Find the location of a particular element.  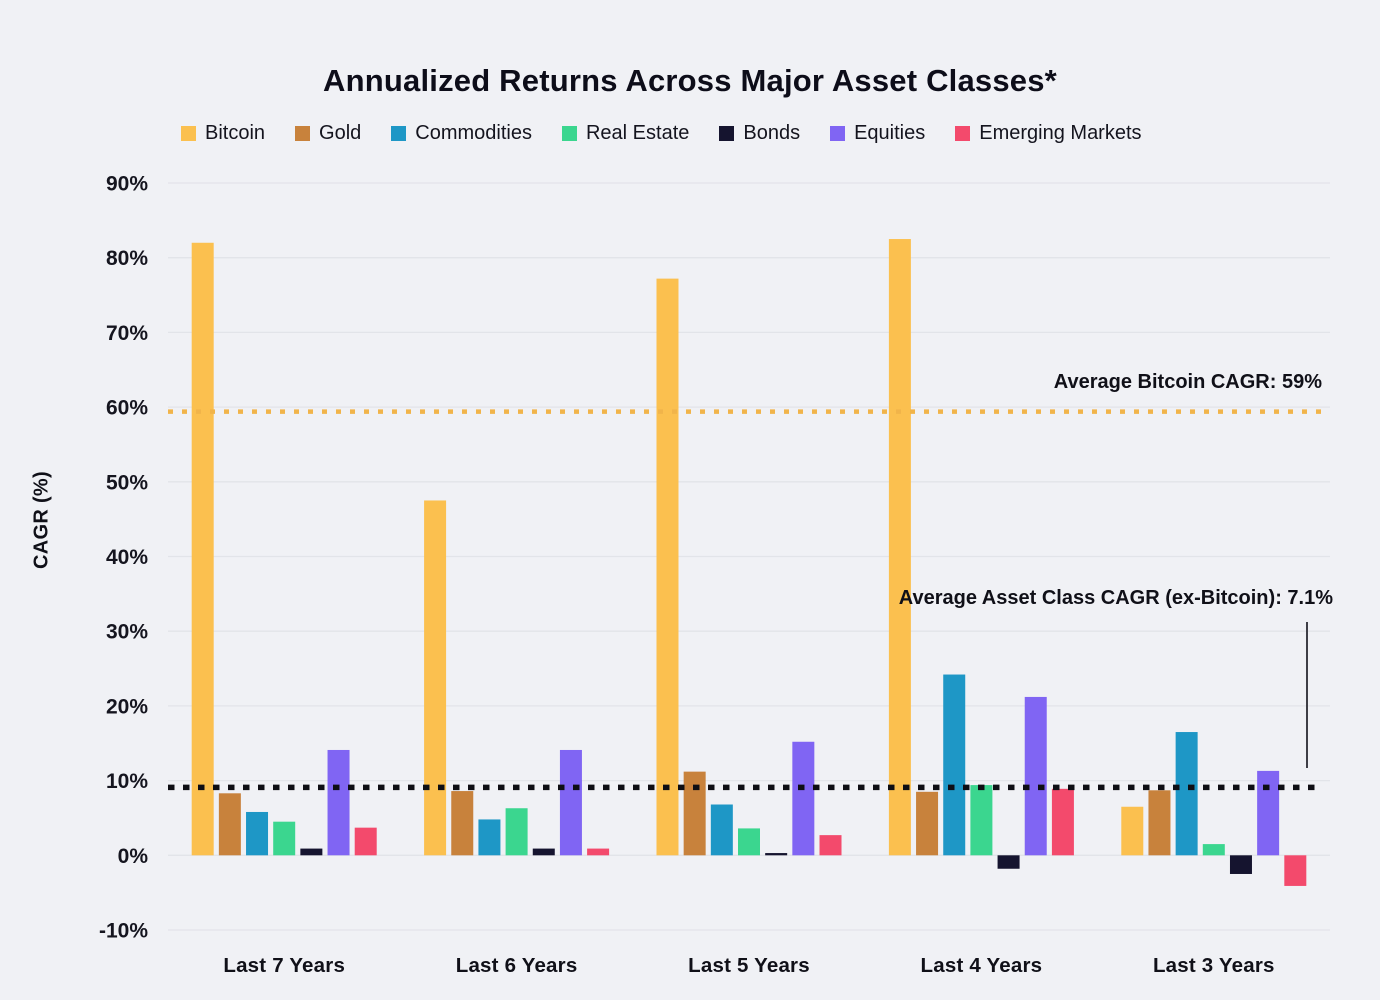

annotation-leader-line is located at coordinates (1307, 695).